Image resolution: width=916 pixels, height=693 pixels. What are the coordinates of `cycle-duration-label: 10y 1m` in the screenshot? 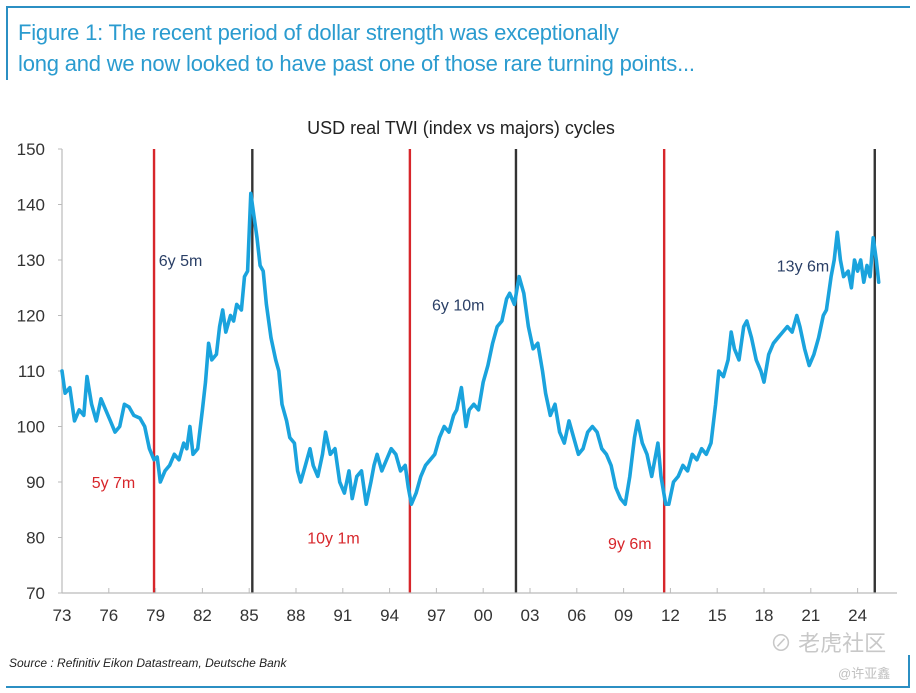 It's located at (333, 539).